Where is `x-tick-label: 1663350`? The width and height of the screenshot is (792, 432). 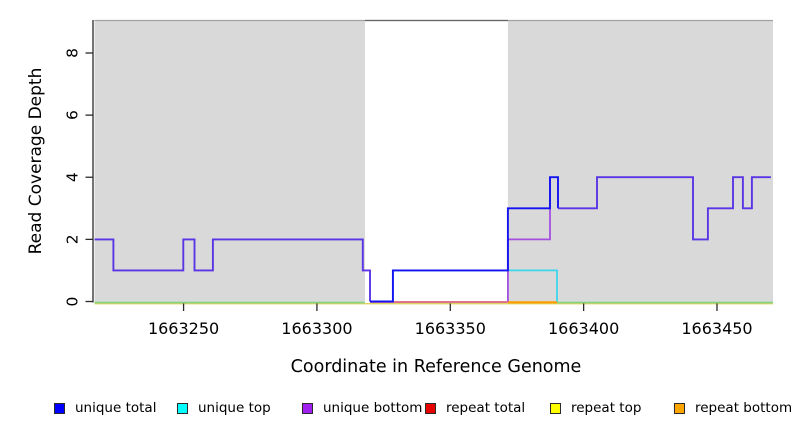 x-tick-label: 1663350 is located at coordinates (450, 328).